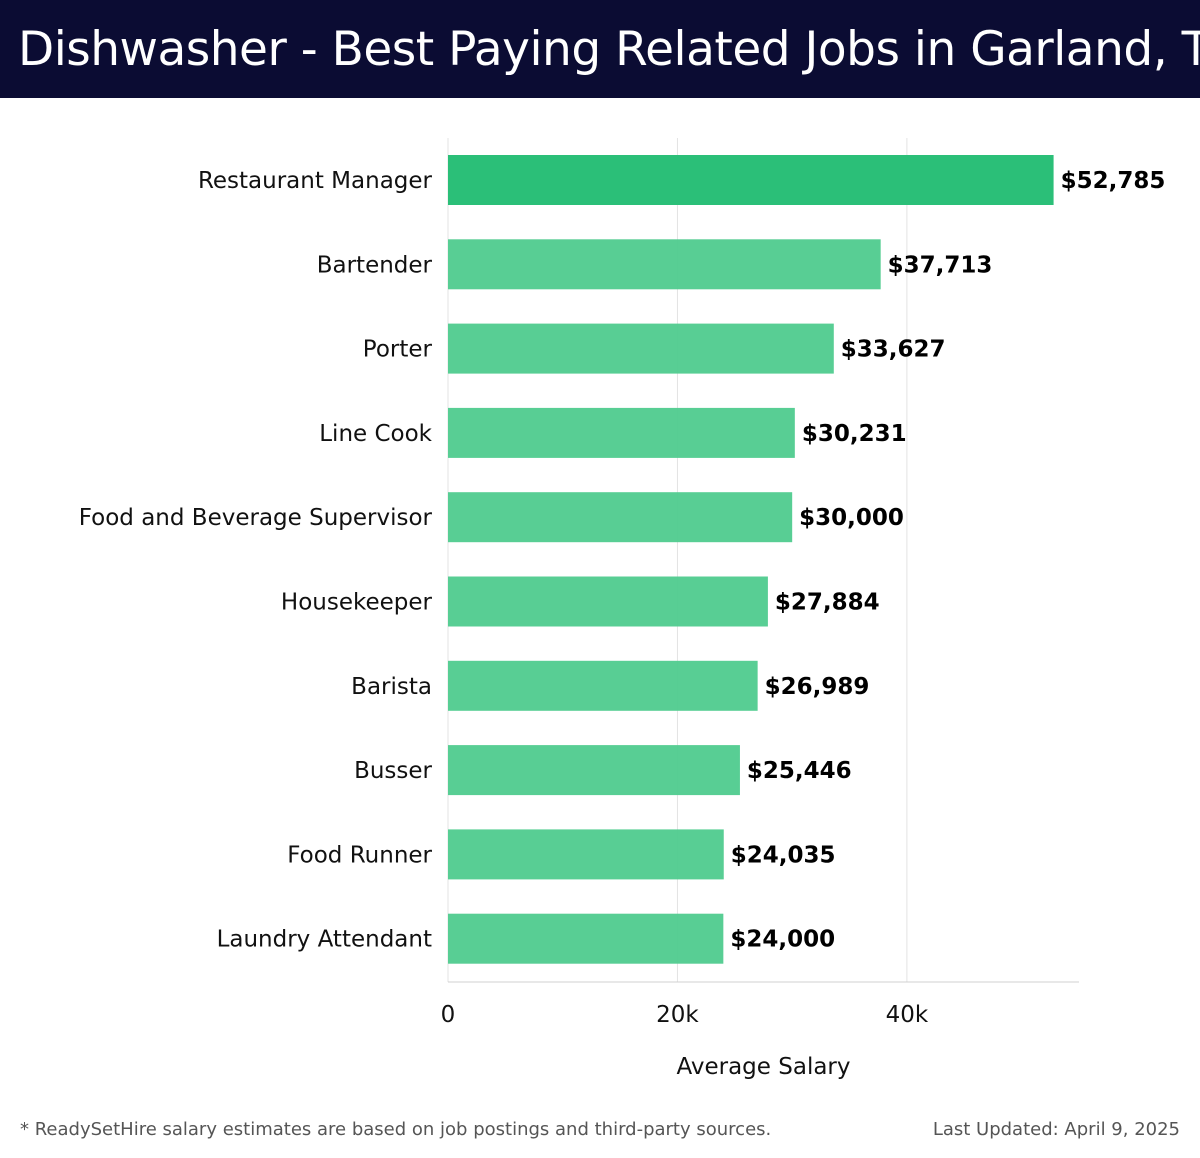  What do you see at coordinates (782, 940) in the screenshot?
I see `value-label-9: $24,000` at bounding box center [782, 940].